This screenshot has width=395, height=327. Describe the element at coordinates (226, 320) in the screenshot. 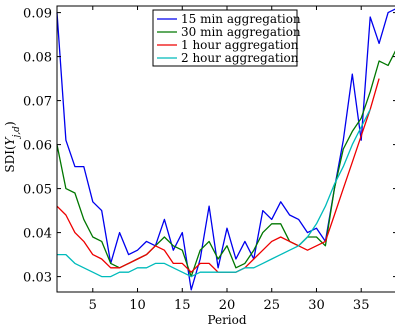

I see `x-axis-label: Period` at that location.